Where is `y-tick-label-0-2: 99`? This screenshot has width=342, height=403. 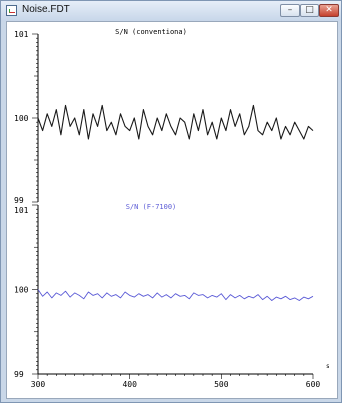 y-tick-label-0-2: 99 is located at coordinates (19, 200).